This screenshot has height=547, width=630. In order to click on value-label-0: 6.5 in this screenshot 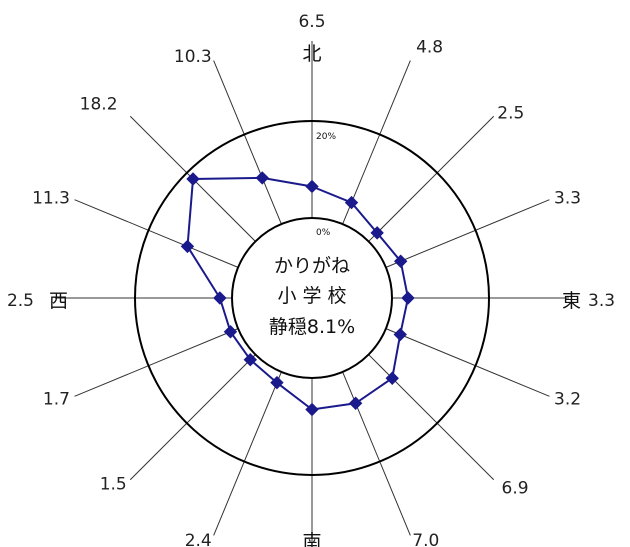, I will do `click(311, 22)`.